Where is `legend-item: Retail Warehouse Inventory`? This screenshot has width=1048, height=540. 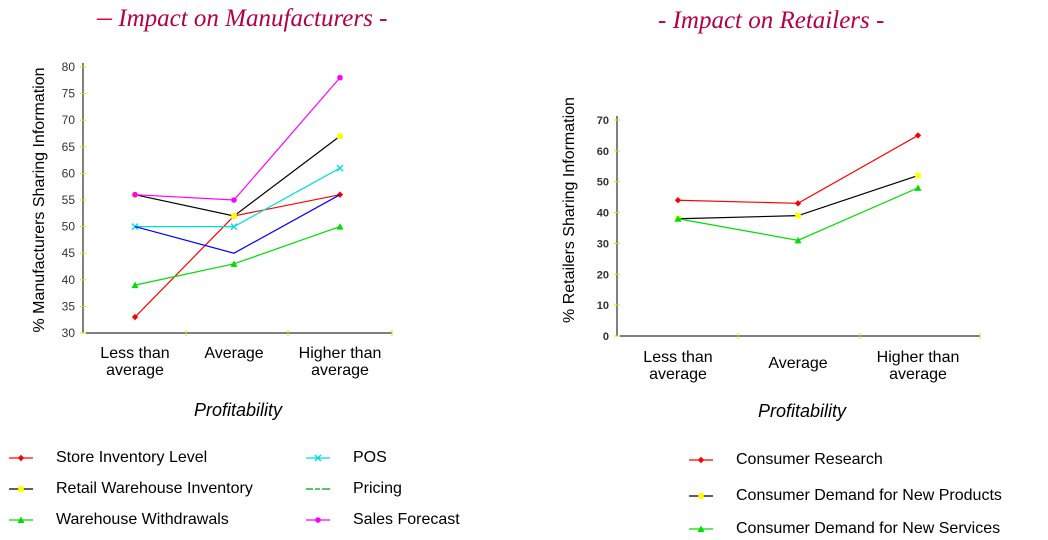 legend-item: Retail Warehouse Inventory is located at coordinates (130, 489).